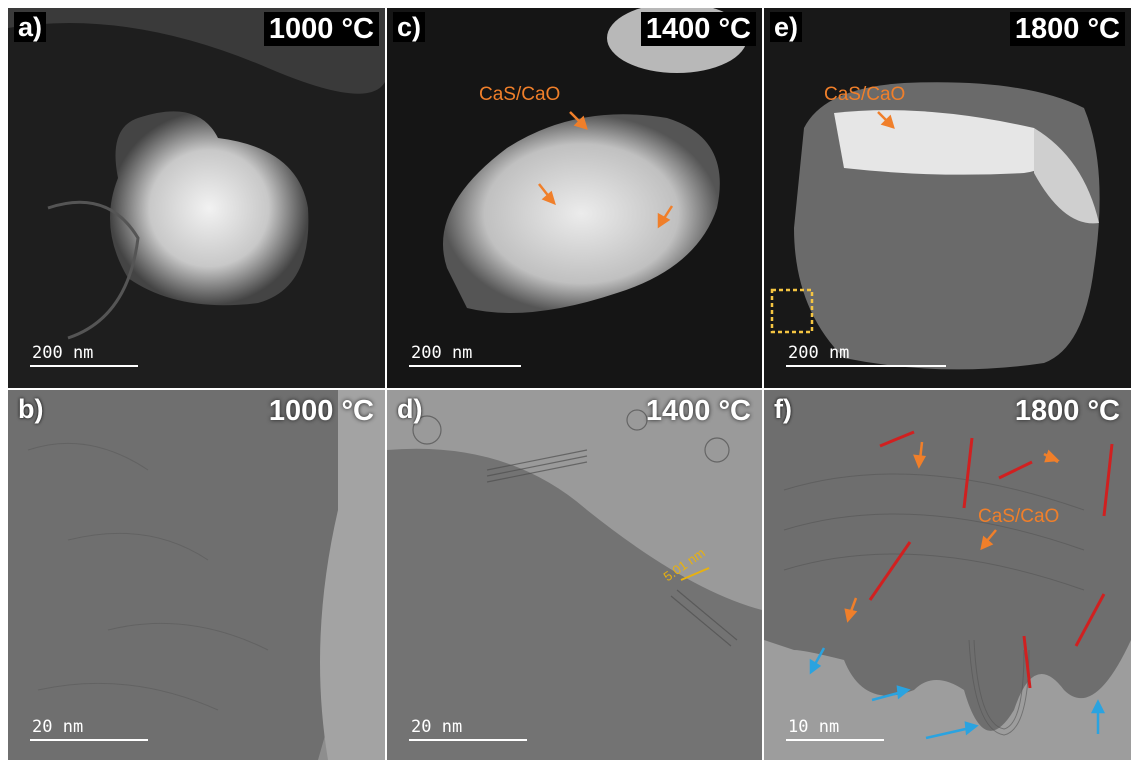 This screenshot has width=1131, height=760. What do you see at coordinates (468, 740) in the screenshot?
I see `scale-bar-d` at bounding box center [468, 740].